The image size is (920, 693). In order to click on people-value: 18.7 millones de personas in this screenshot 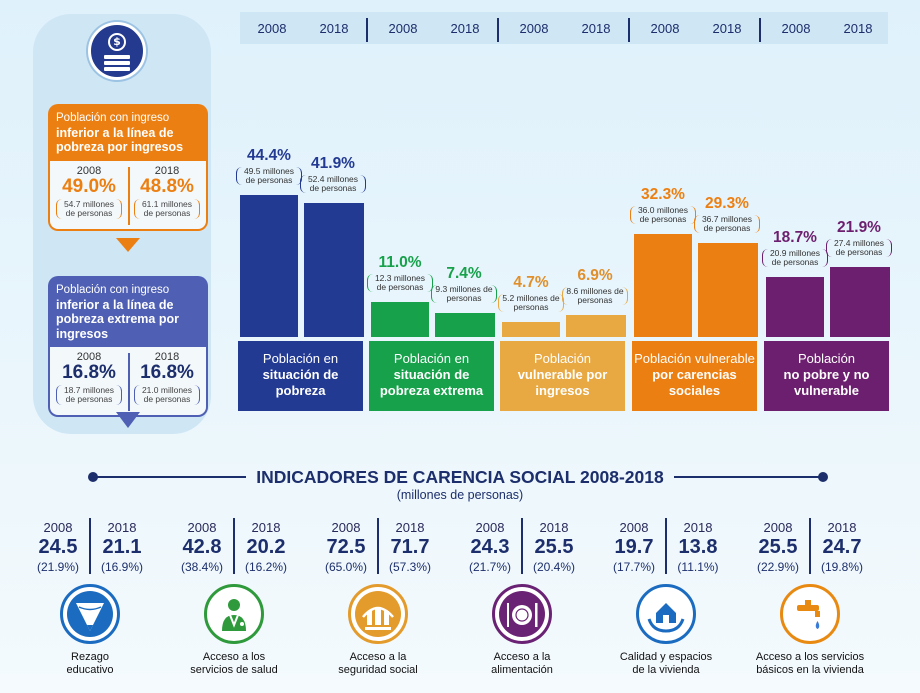, I will do `click(89, 395)`.